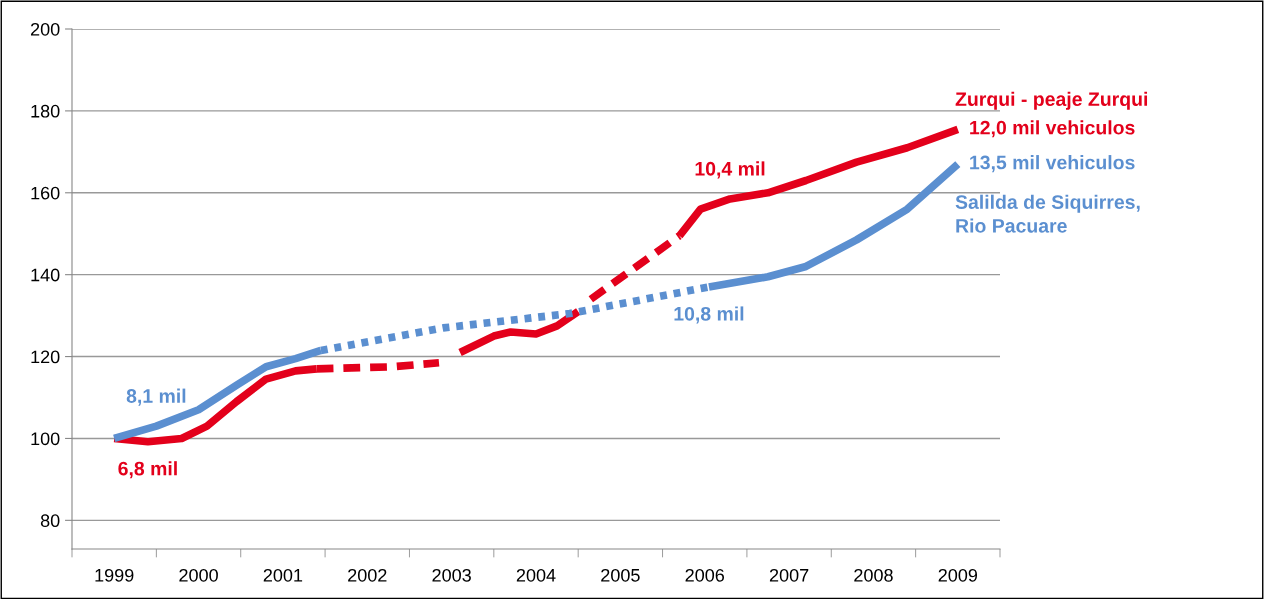 The height and width of the screenshot is (599, 1264). I want to click on x-tick-label: 1999, so click(114, 575).